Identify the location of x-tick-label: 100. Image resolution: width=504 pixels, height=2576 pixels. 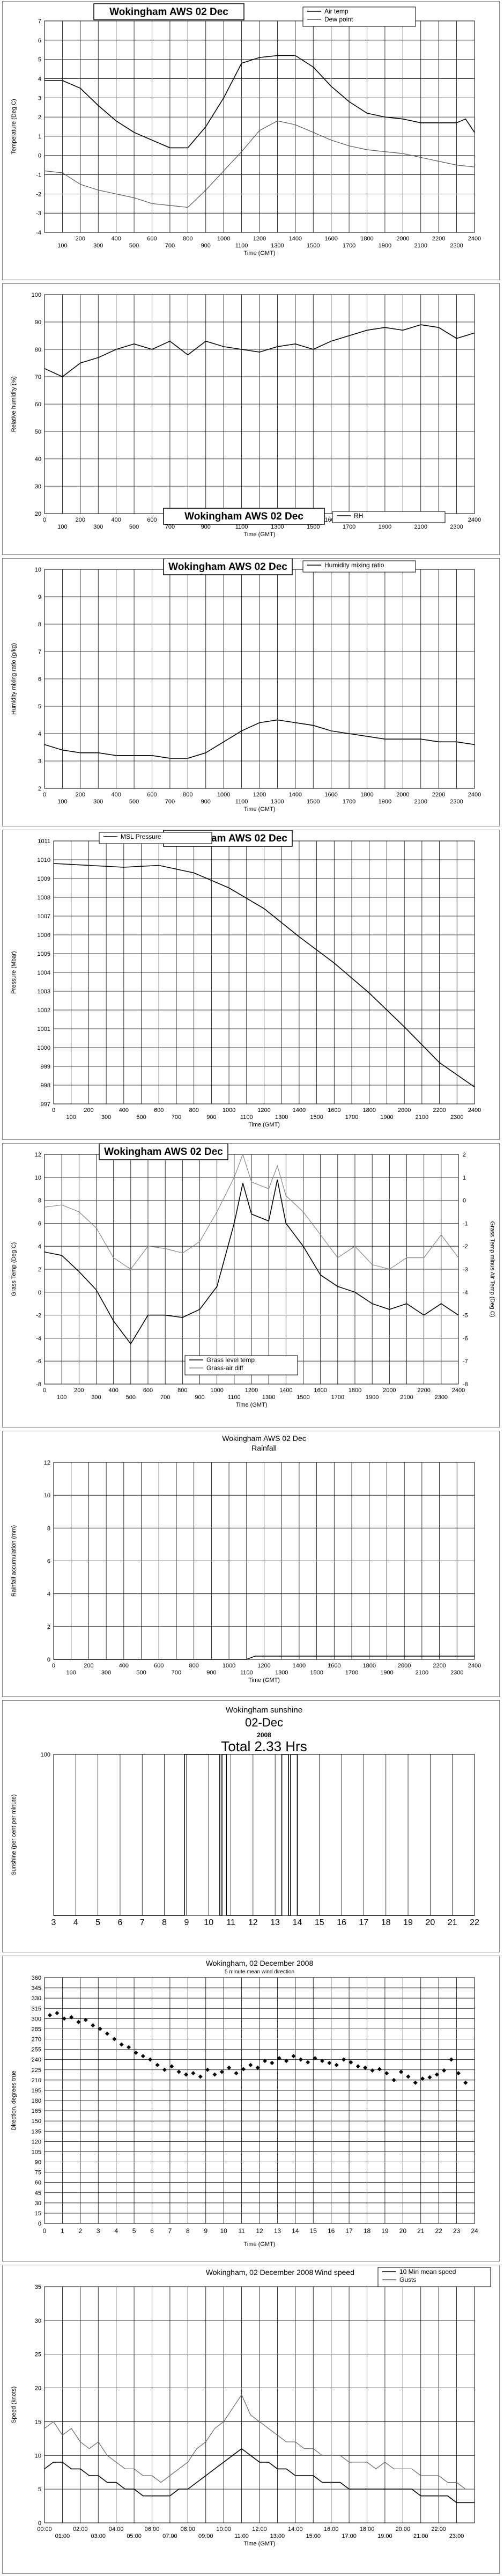
(71, 1117).